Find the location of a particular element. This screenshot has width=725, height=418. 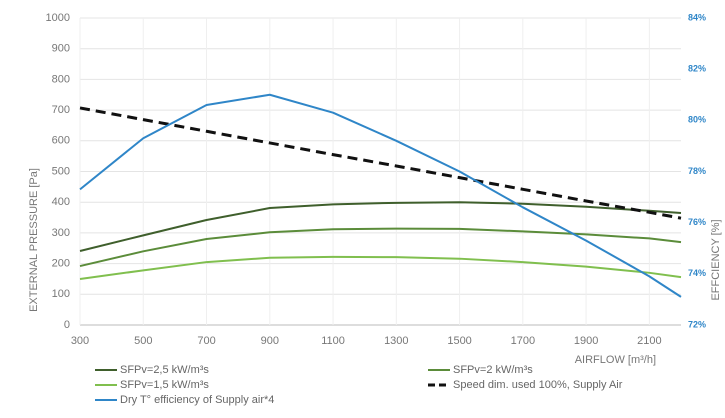

x-tick-label: 700 is located at coordinates (206, 341).